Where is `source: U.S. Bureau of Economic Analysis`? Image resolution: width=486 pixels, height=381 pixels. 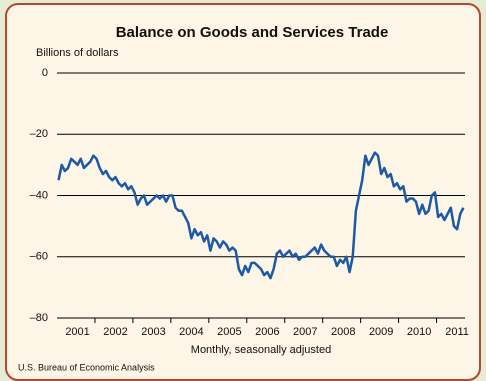
source: U.S. Bureau of Economic Analysis is located at coordinates (86, 367).